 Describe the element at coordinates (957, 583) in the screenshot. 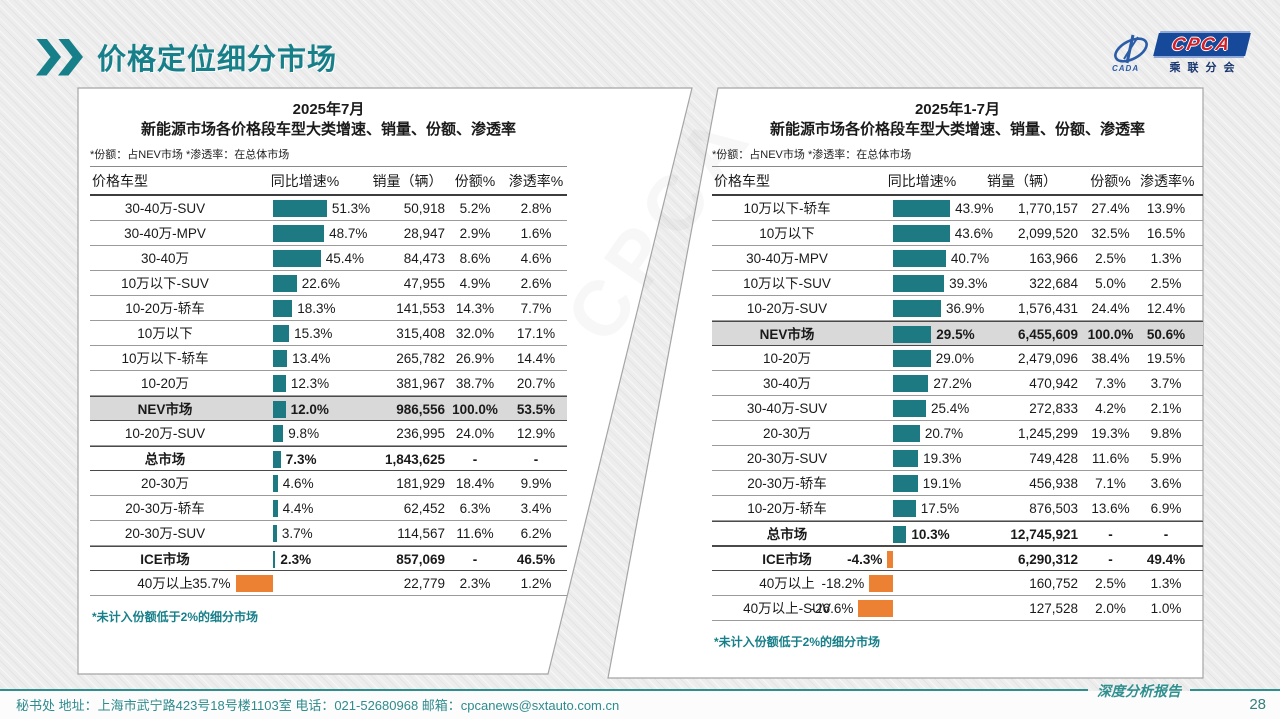

I see `table-row: 40万以上 -18.2% 160,752 2.5% 1.3%` at that location.